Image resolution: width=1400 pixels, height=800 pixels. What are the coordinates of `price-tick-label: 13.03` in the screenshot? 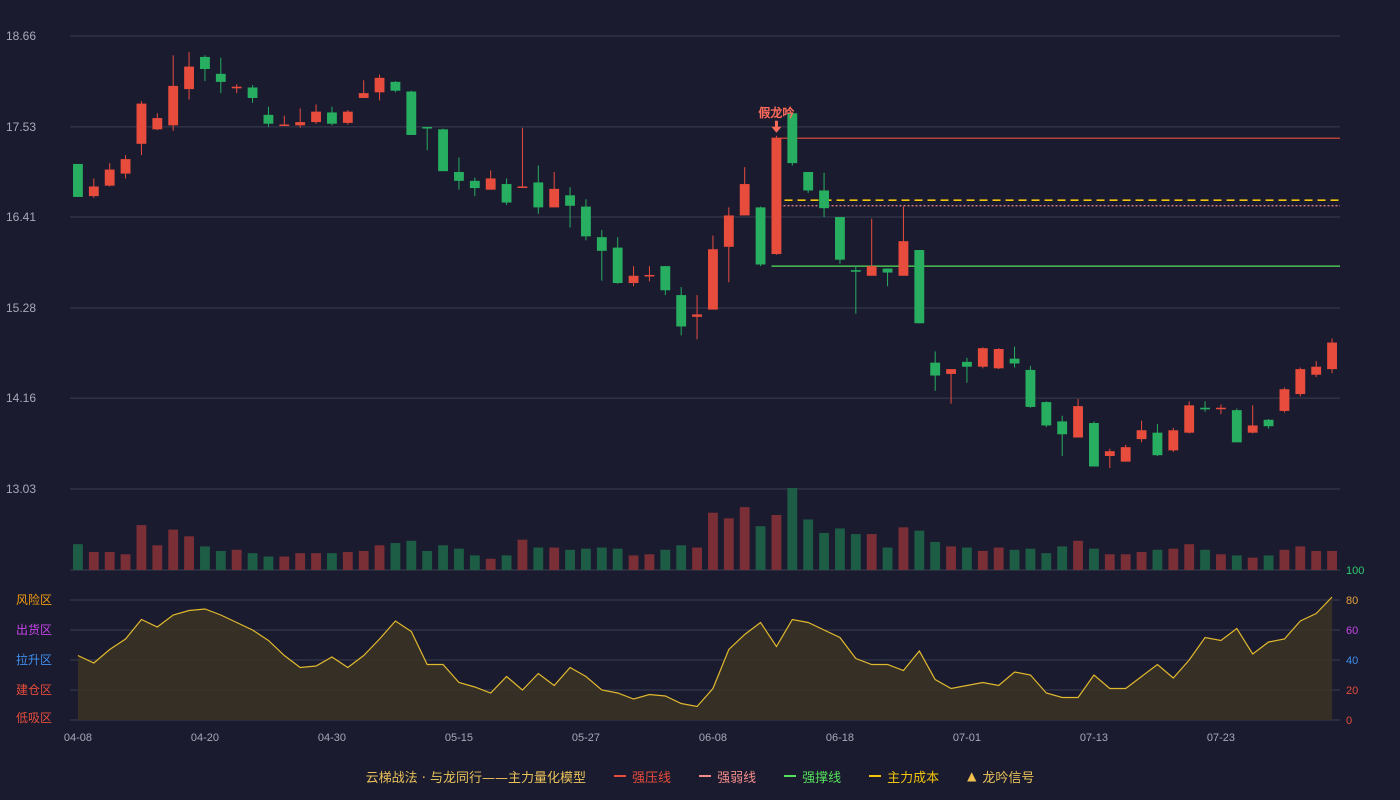 It's located at (21, 489).